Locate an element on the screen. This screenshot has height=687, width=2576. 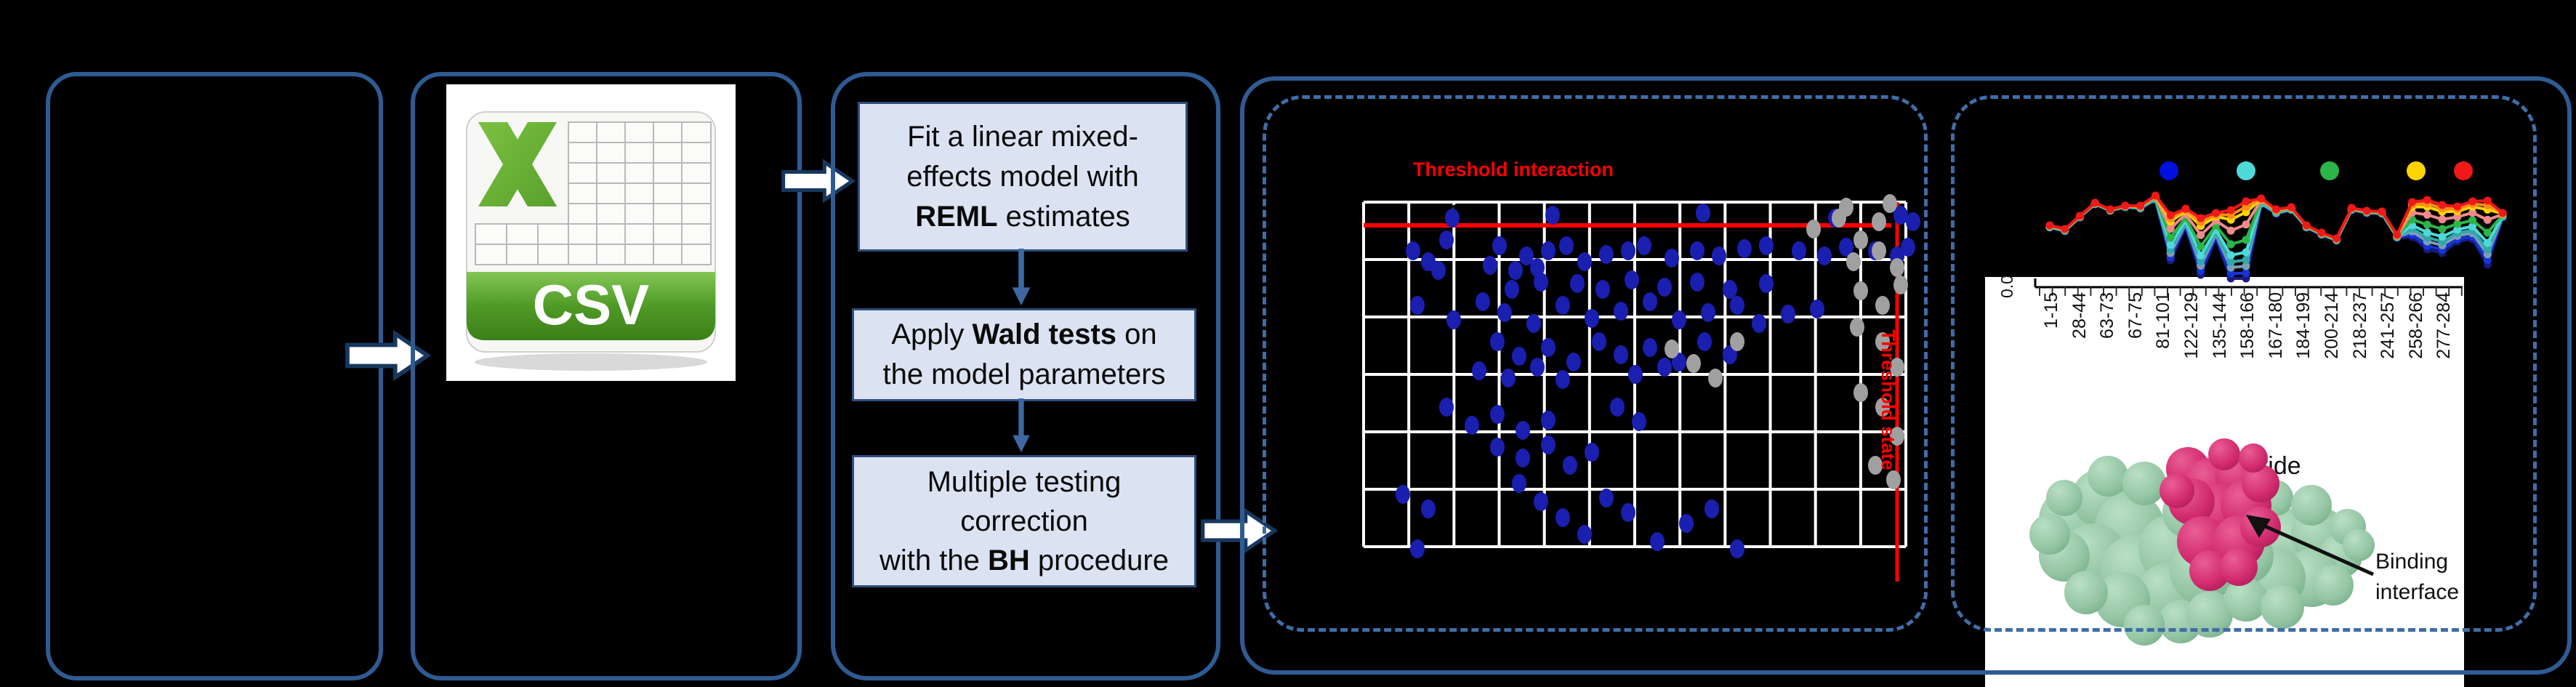
uptake-line-chart is located at coordinates (2276, 222).